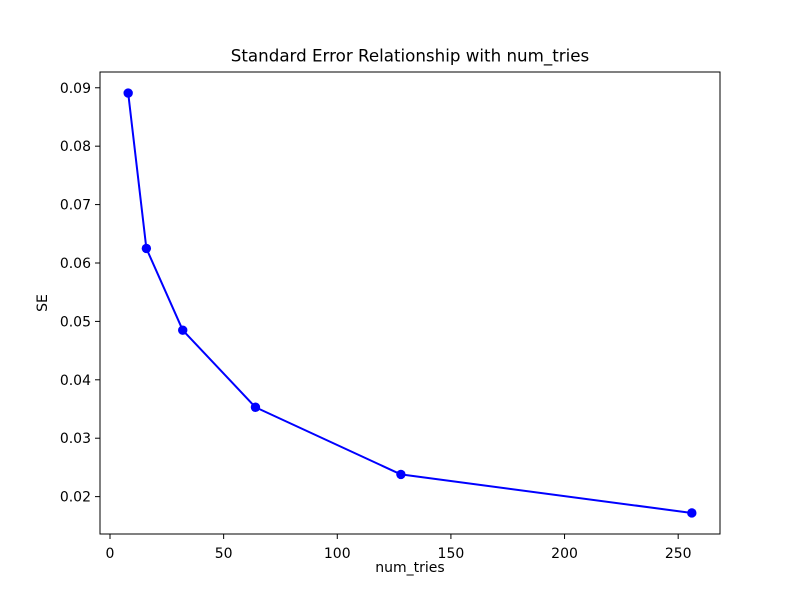 The height and width of the screenshot is (604, 800). What do you see at coordinates (409, 568) in the screenshot?
I see `x-axis-label: num_tries` at bounding box center [409, 568].